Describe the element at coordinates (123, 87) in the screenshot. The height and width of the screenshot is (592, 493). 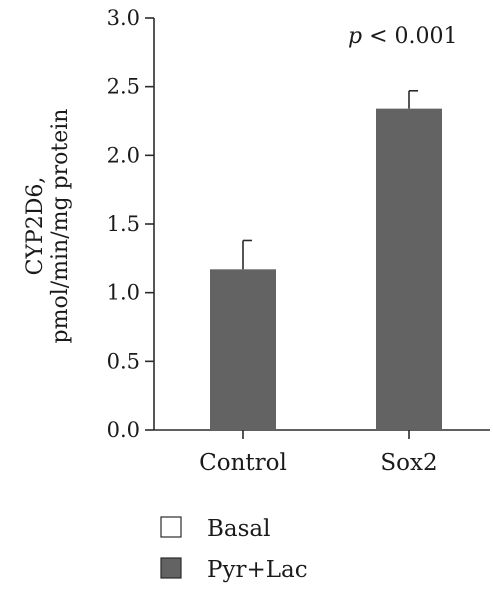
I see `y-tick-label: 2.5` at that location.